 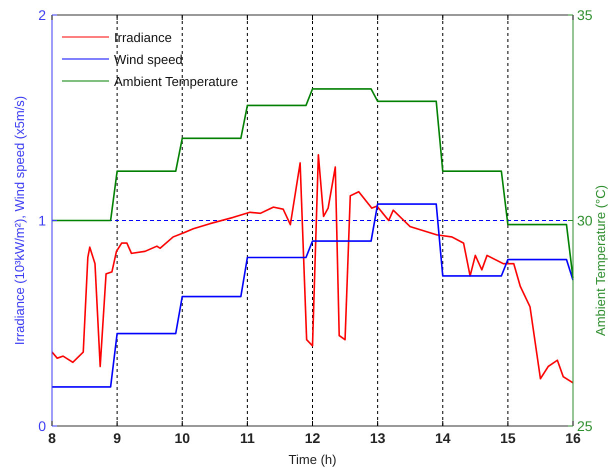 What do you see at coordinates (52, 438) in the screenshot?
I see `x-tick-label: 8` at bounding box center [52, 438].